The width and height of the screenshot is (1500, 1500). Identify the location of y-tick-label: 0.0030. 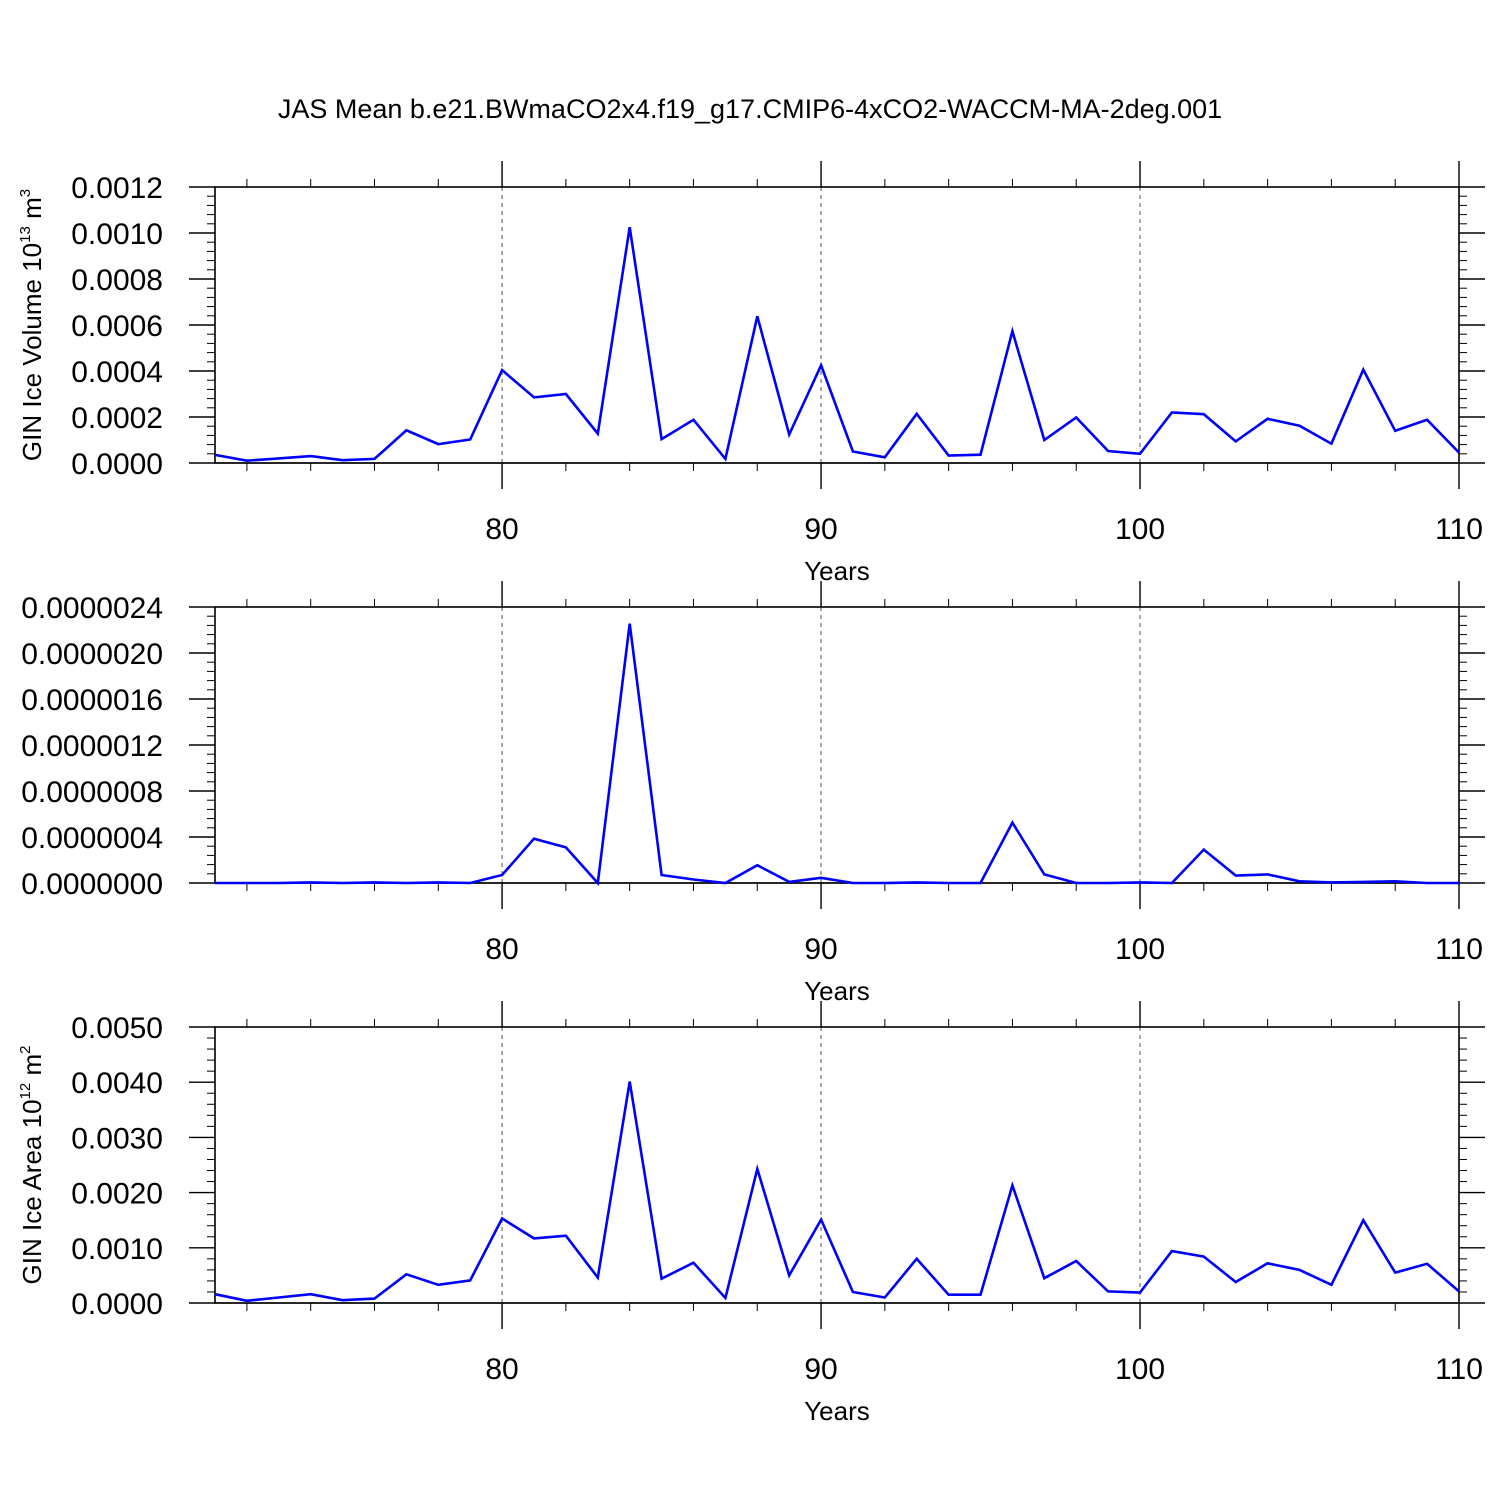
(117, 1138).